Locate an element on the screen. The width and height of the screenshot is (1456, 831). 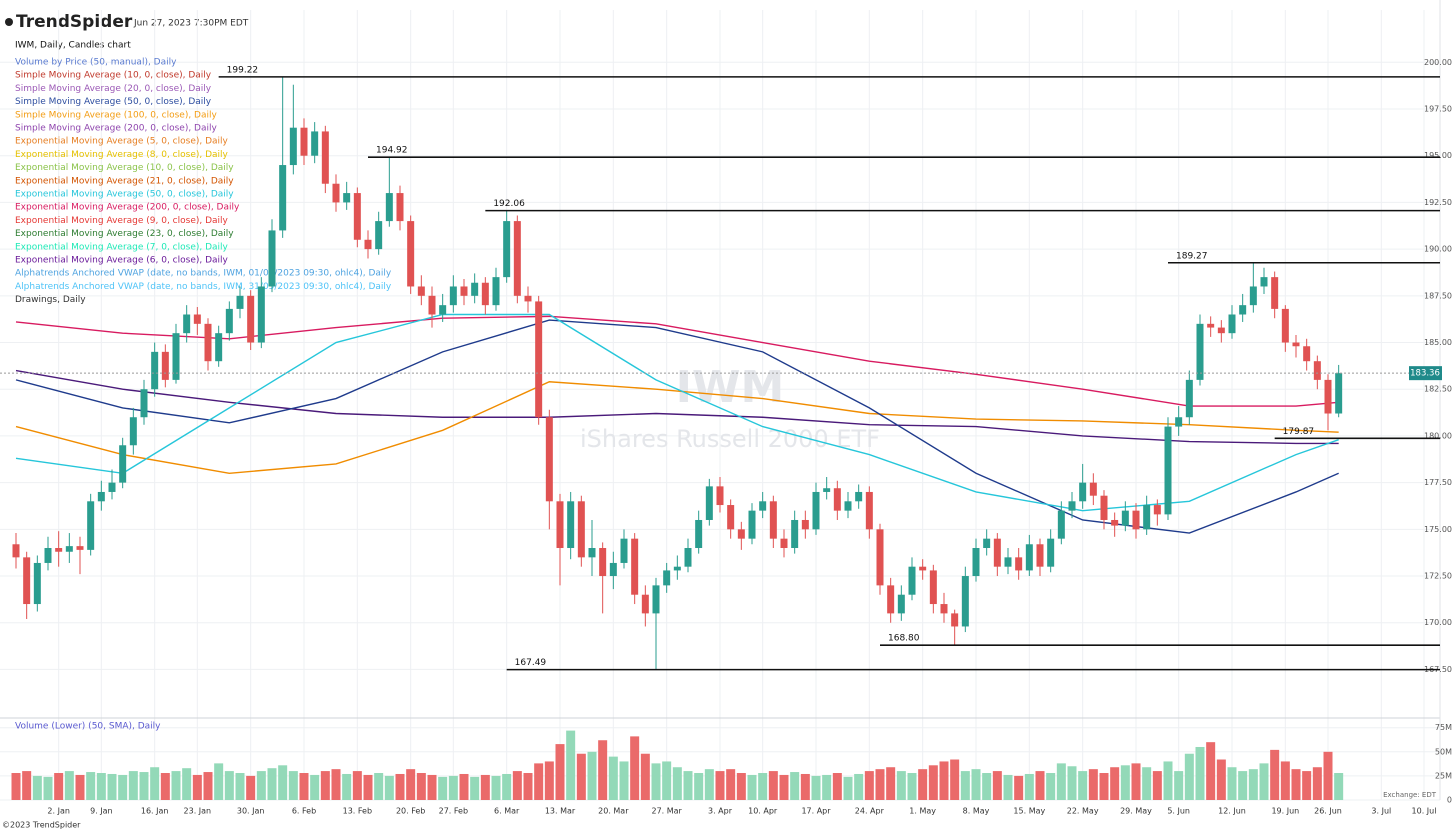
x-tick-label: 26. Jun is located at coordinates (1328, 811).